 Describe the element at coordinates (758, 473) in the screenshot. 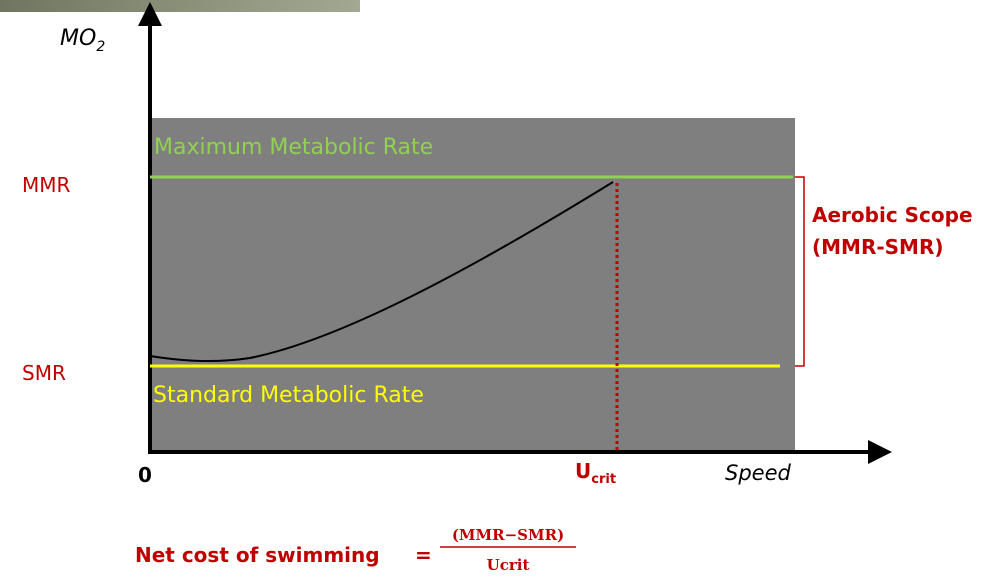

I see `x-label: Speed` at that location.